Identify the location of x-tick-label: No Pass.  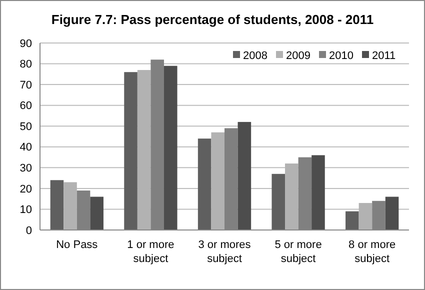
(77, 245).